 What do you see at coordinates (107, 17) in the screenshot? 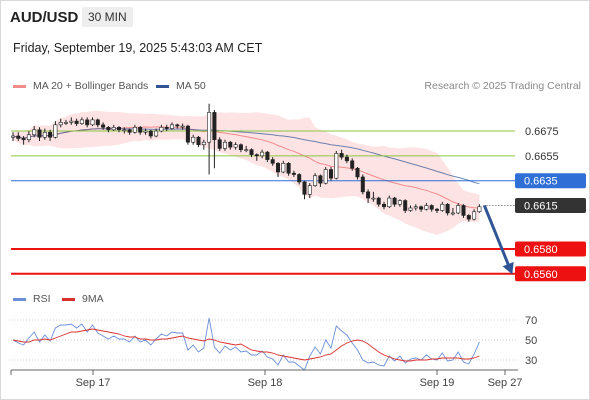
I see `timeframe-badge: 30 MIN` at bounding box center [107, 17].